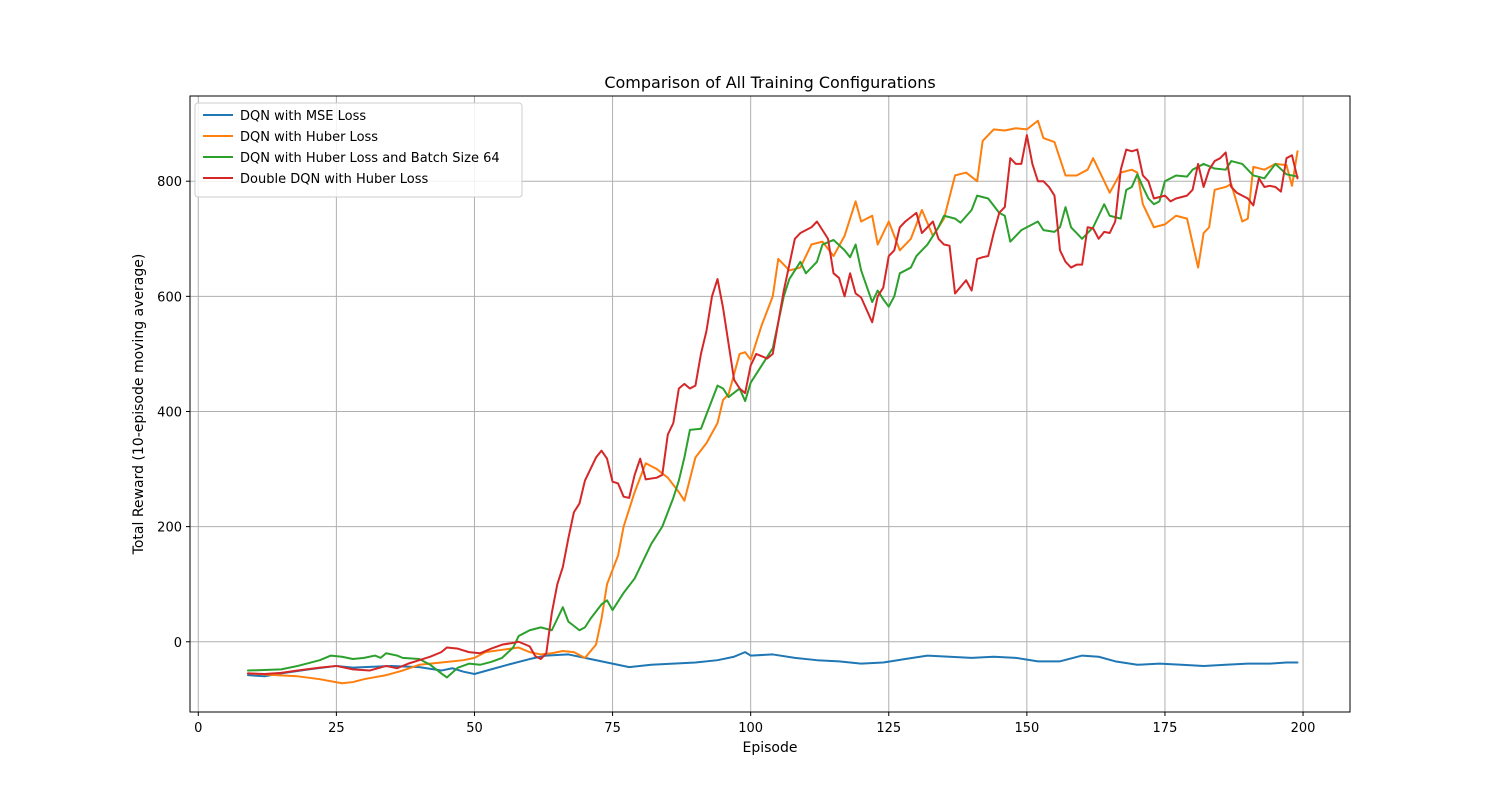 This screenshot has width=1500, height=804. What do you see at coordinates (336, 728) in the screenshot?
I see `x-tick-label: 25` at bounding box center [336, 728].